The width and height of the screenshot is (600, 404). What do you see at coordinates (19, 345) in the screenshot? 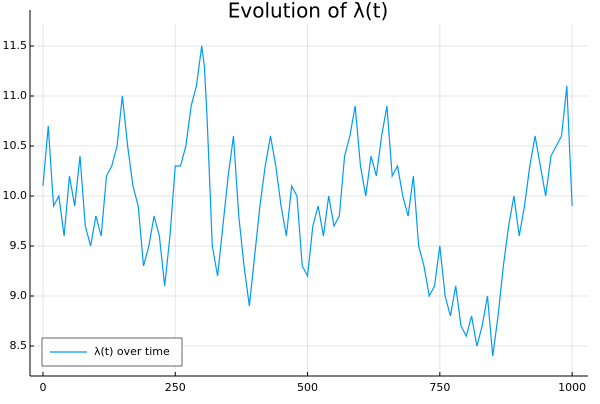
I see `y-tick-label: 8.5` at bounding box center [19, 345].